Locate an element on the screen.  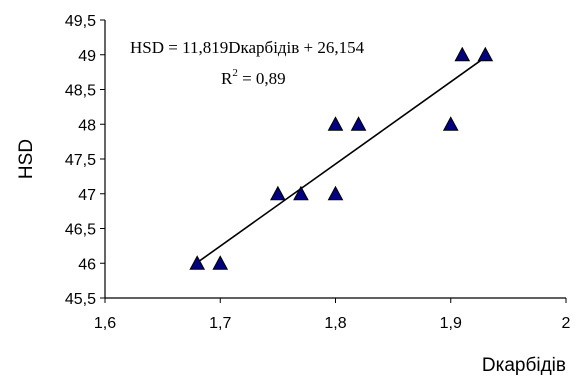
y-tick-label: 48,5 is located at coordinates (80, 91).